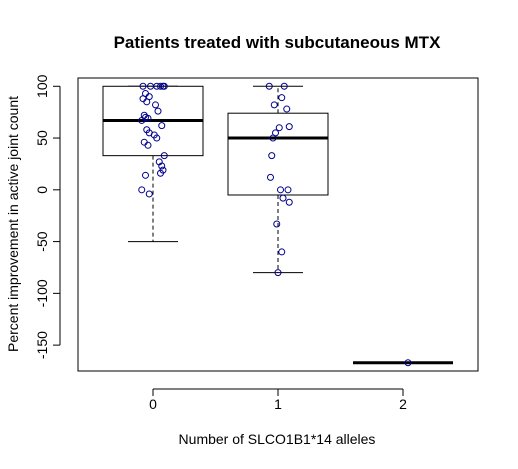 The height and width of the screenshot is (469, 518). Describe the element at coordinates (278, 404) in the screenshot. I see `x-tick-label: 1` at that location.